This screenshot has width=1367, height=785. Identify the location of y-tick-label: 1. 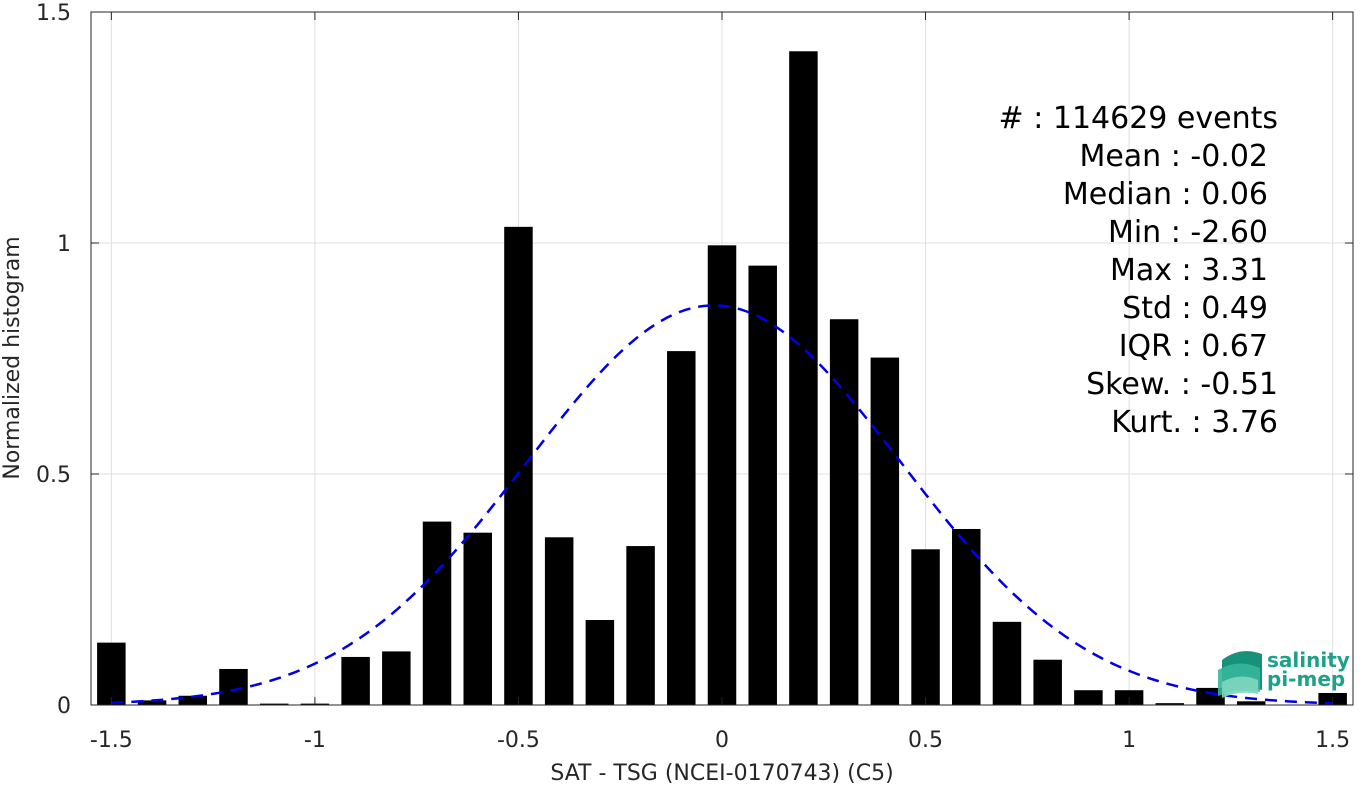
(64, 244).